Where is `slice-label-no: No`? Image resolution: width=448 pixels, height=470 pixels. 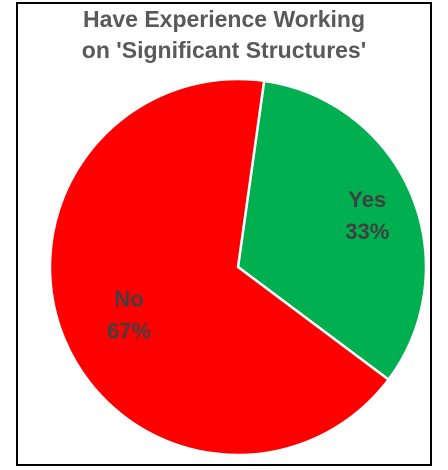 slice-label-no: No is located at coordinates (128, 298).